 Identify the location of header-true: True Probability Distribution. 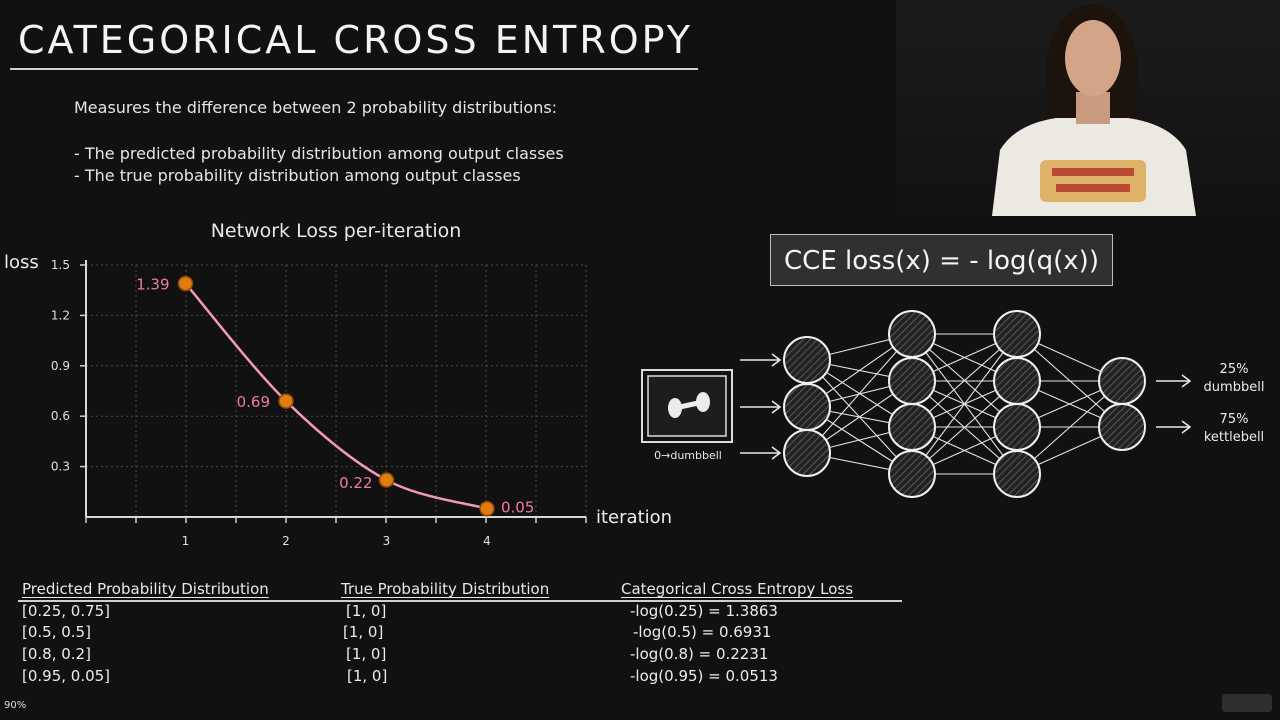
(445, 589).